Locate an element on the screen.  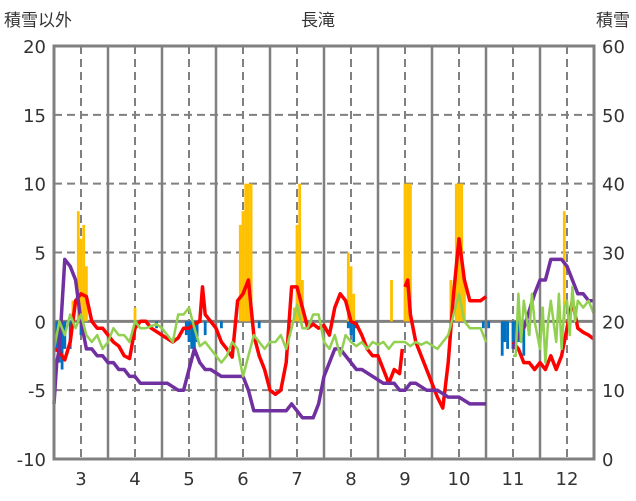
x-tick-label: 9 is located at coordinates (404, 479).